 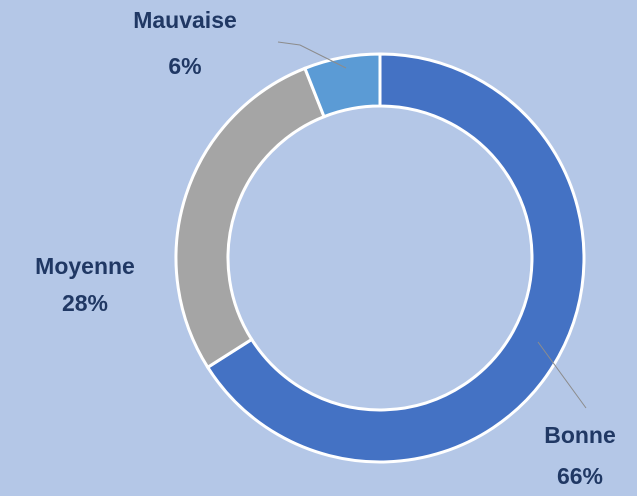 I want to click on category-label: Bonne, so click(x=580, y=435).